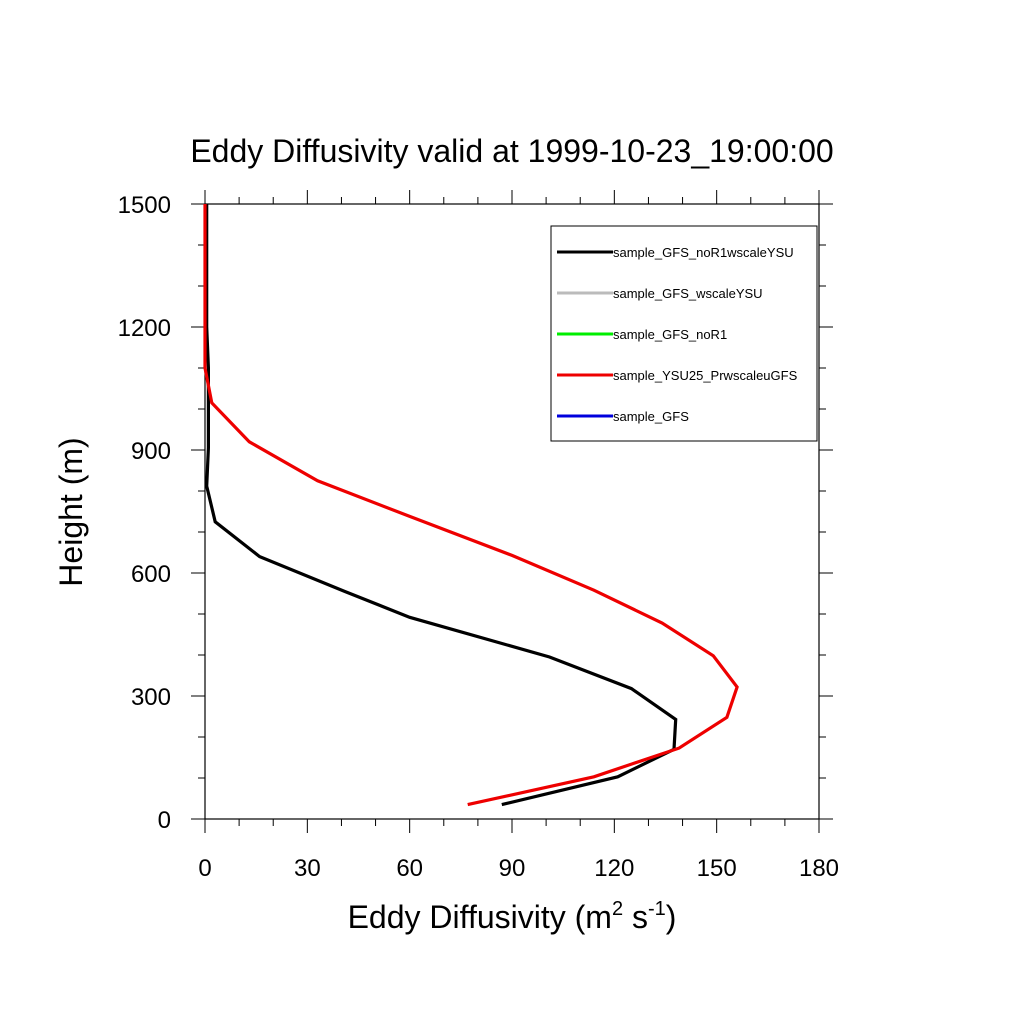 The image size is (1024, 1024). I want to click on x-axis-title-middle: s, so click(635, 917).